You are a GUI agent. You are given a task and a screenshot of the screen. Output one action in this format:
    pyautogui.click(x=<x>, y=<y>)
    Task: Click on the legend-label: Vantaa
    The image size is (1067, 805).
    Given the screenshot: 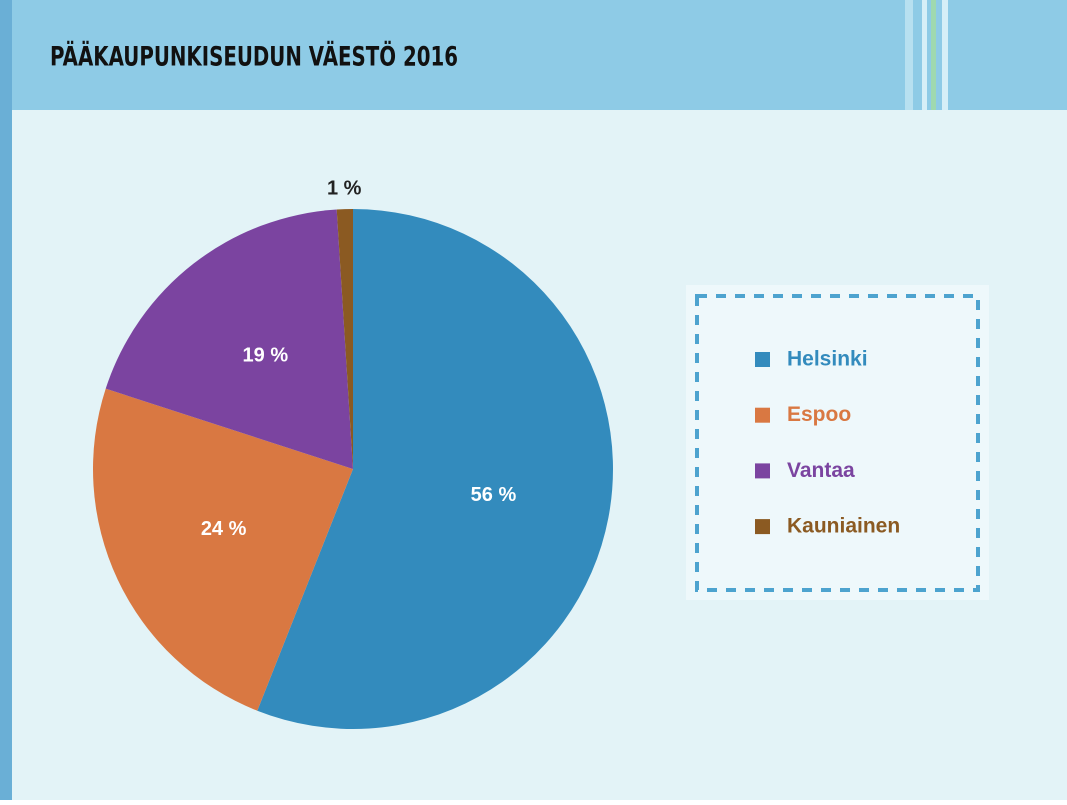 What is the action you would take?
    pyautogui.click(x=821, y=470)
    